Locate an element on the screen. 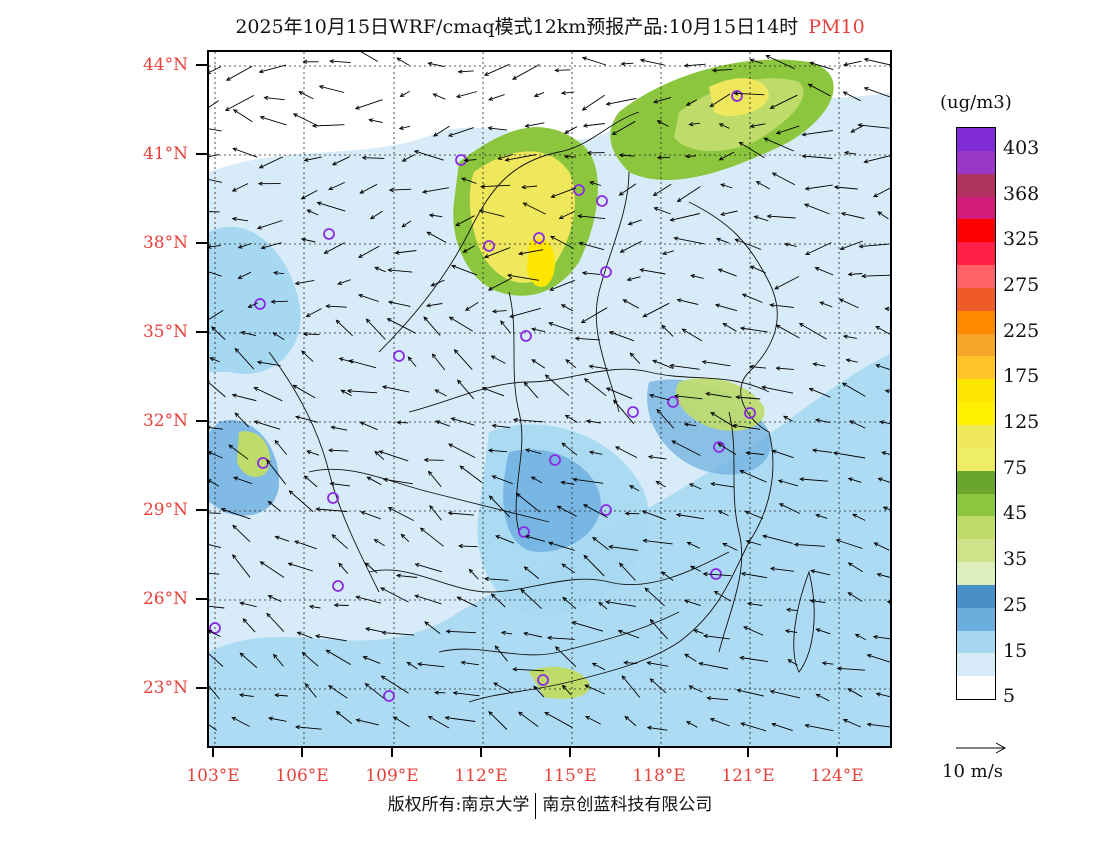  legend-color-cell is located at coordinates (976, 276).